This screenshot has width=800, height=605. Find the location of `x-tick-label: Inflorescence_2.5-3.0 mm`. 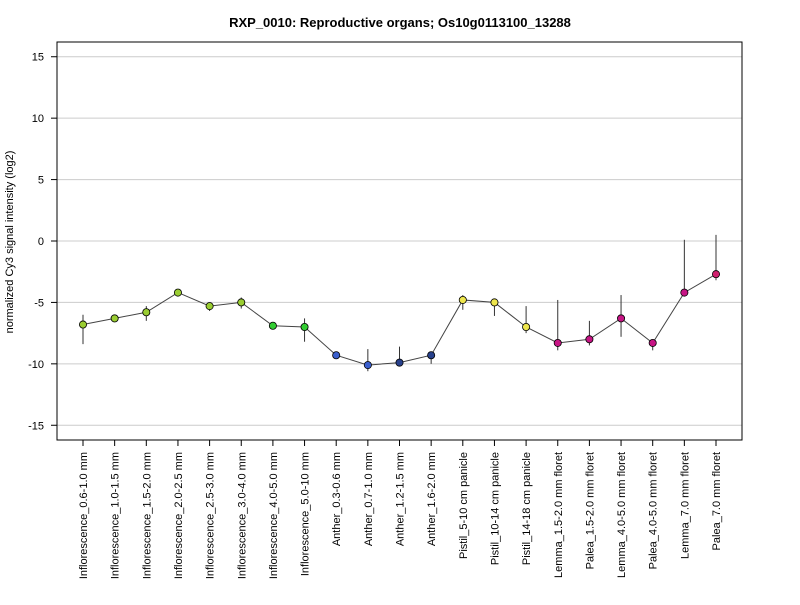

x-tick-label: Inflorescence_2.5-3.0 mm is located at coordinates (211, 515).